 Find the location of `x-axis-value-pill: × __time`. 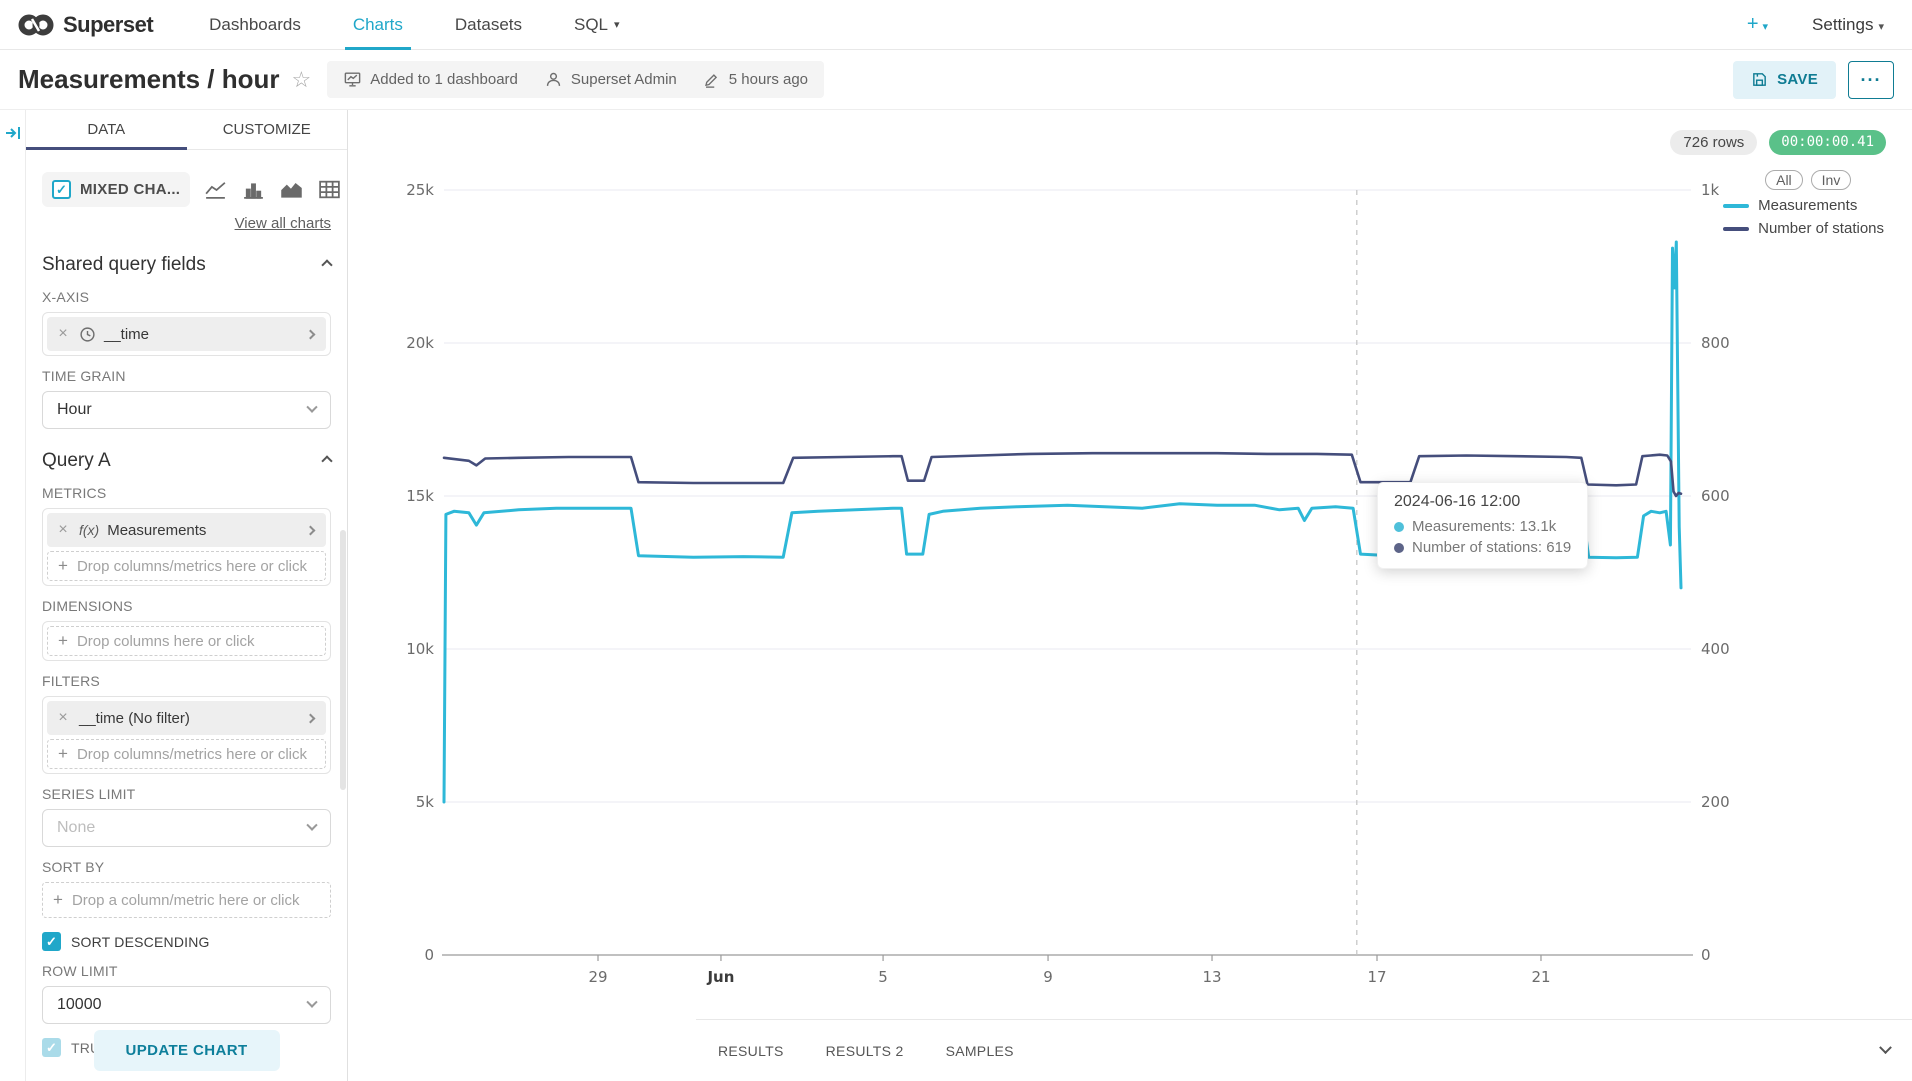

x-axis-value-pill: × __time is located at coordinates (186, 334).